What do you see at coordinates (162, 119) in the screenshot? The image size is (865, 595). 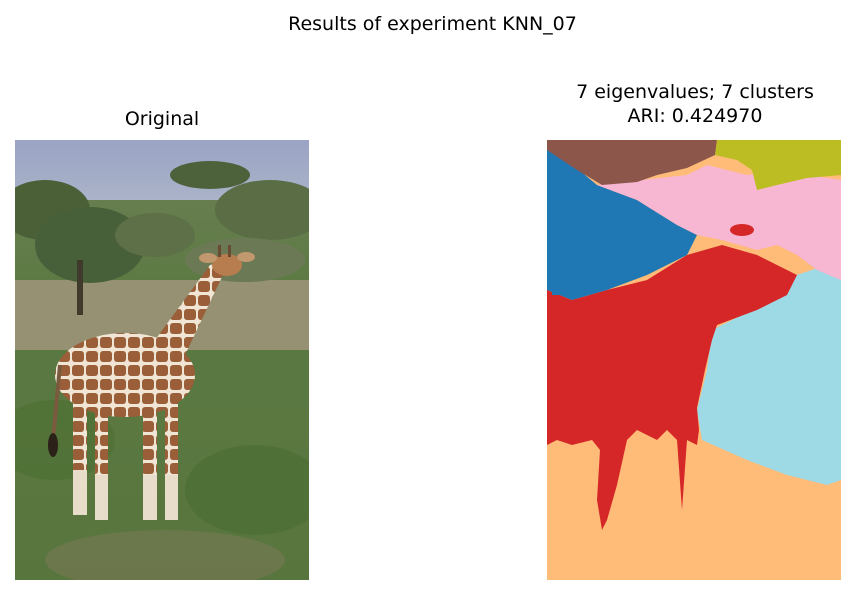 I see `original-image-title: Original` at bounding box center [162, 119].